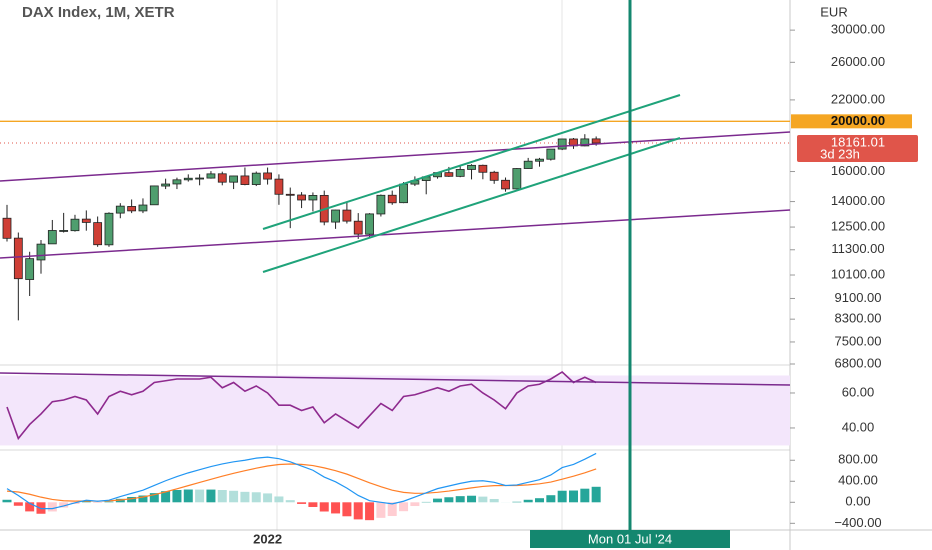  I want to click on y-tick-label: 22000.00, so click(858, 98).